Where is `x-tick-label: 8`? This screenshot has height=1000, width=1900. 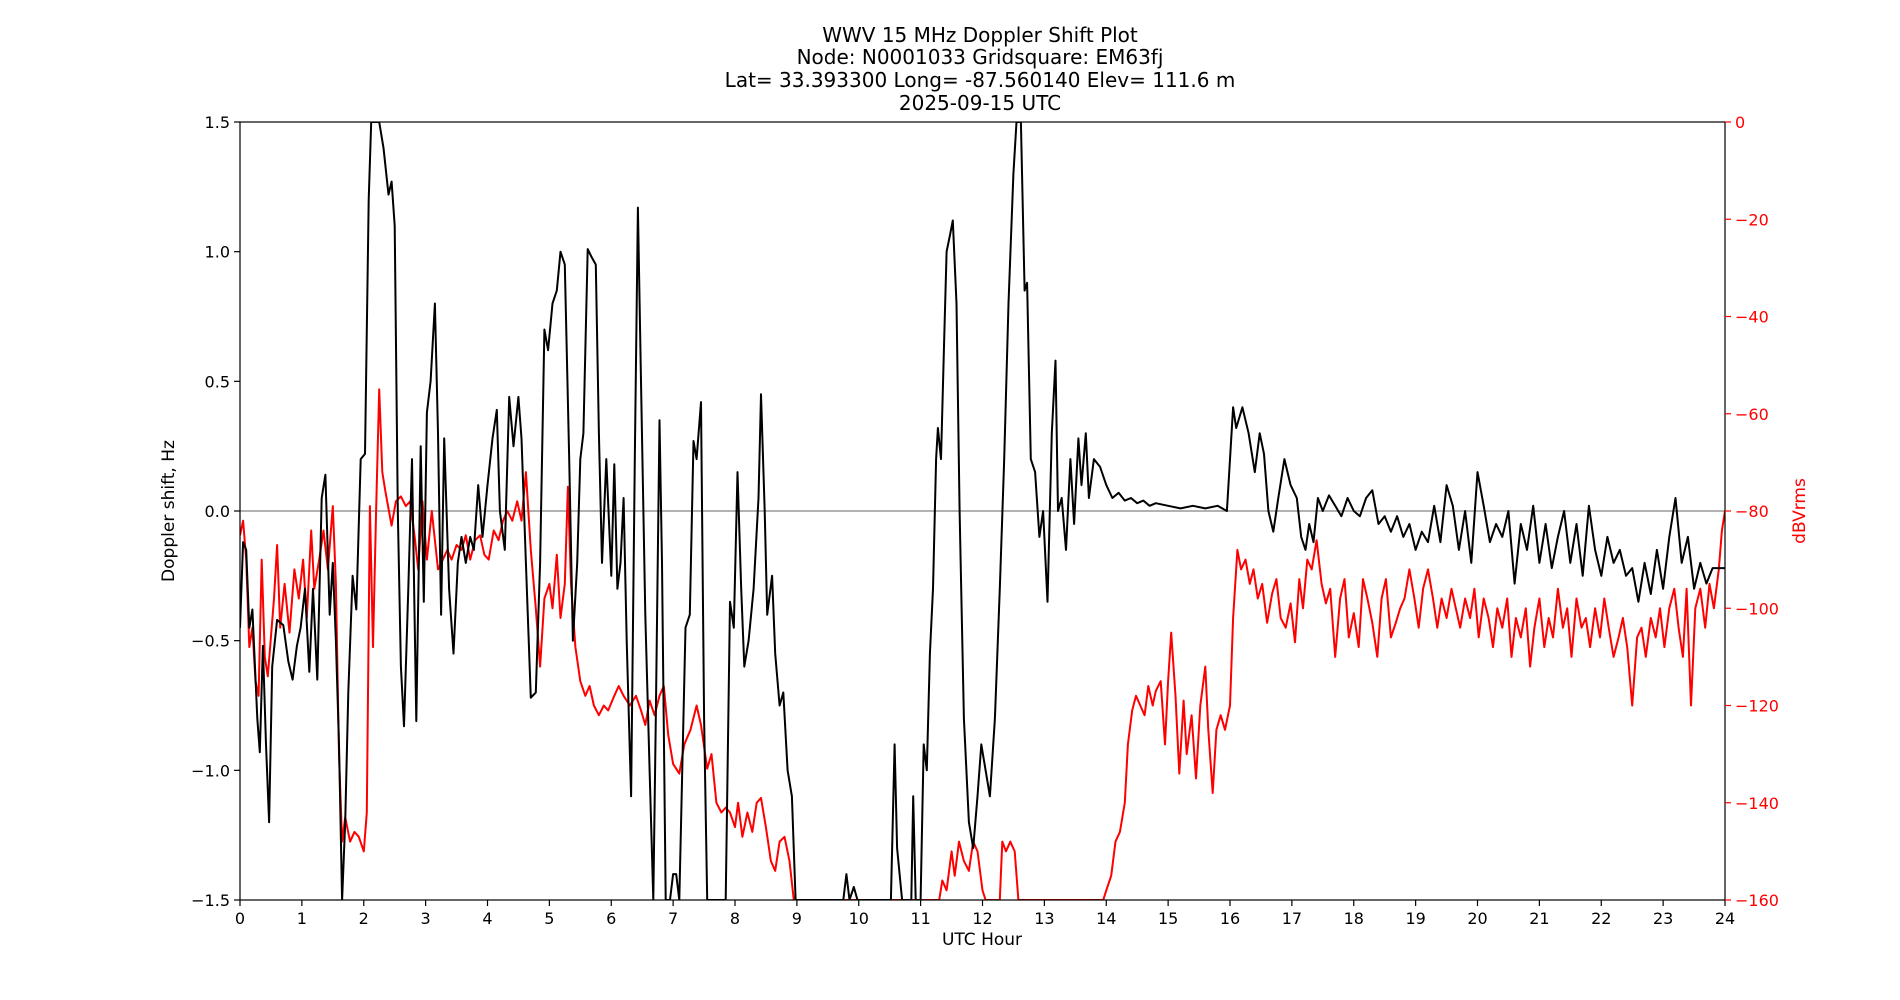
x-tick-label: 8 is located at coordinates (735, 918).